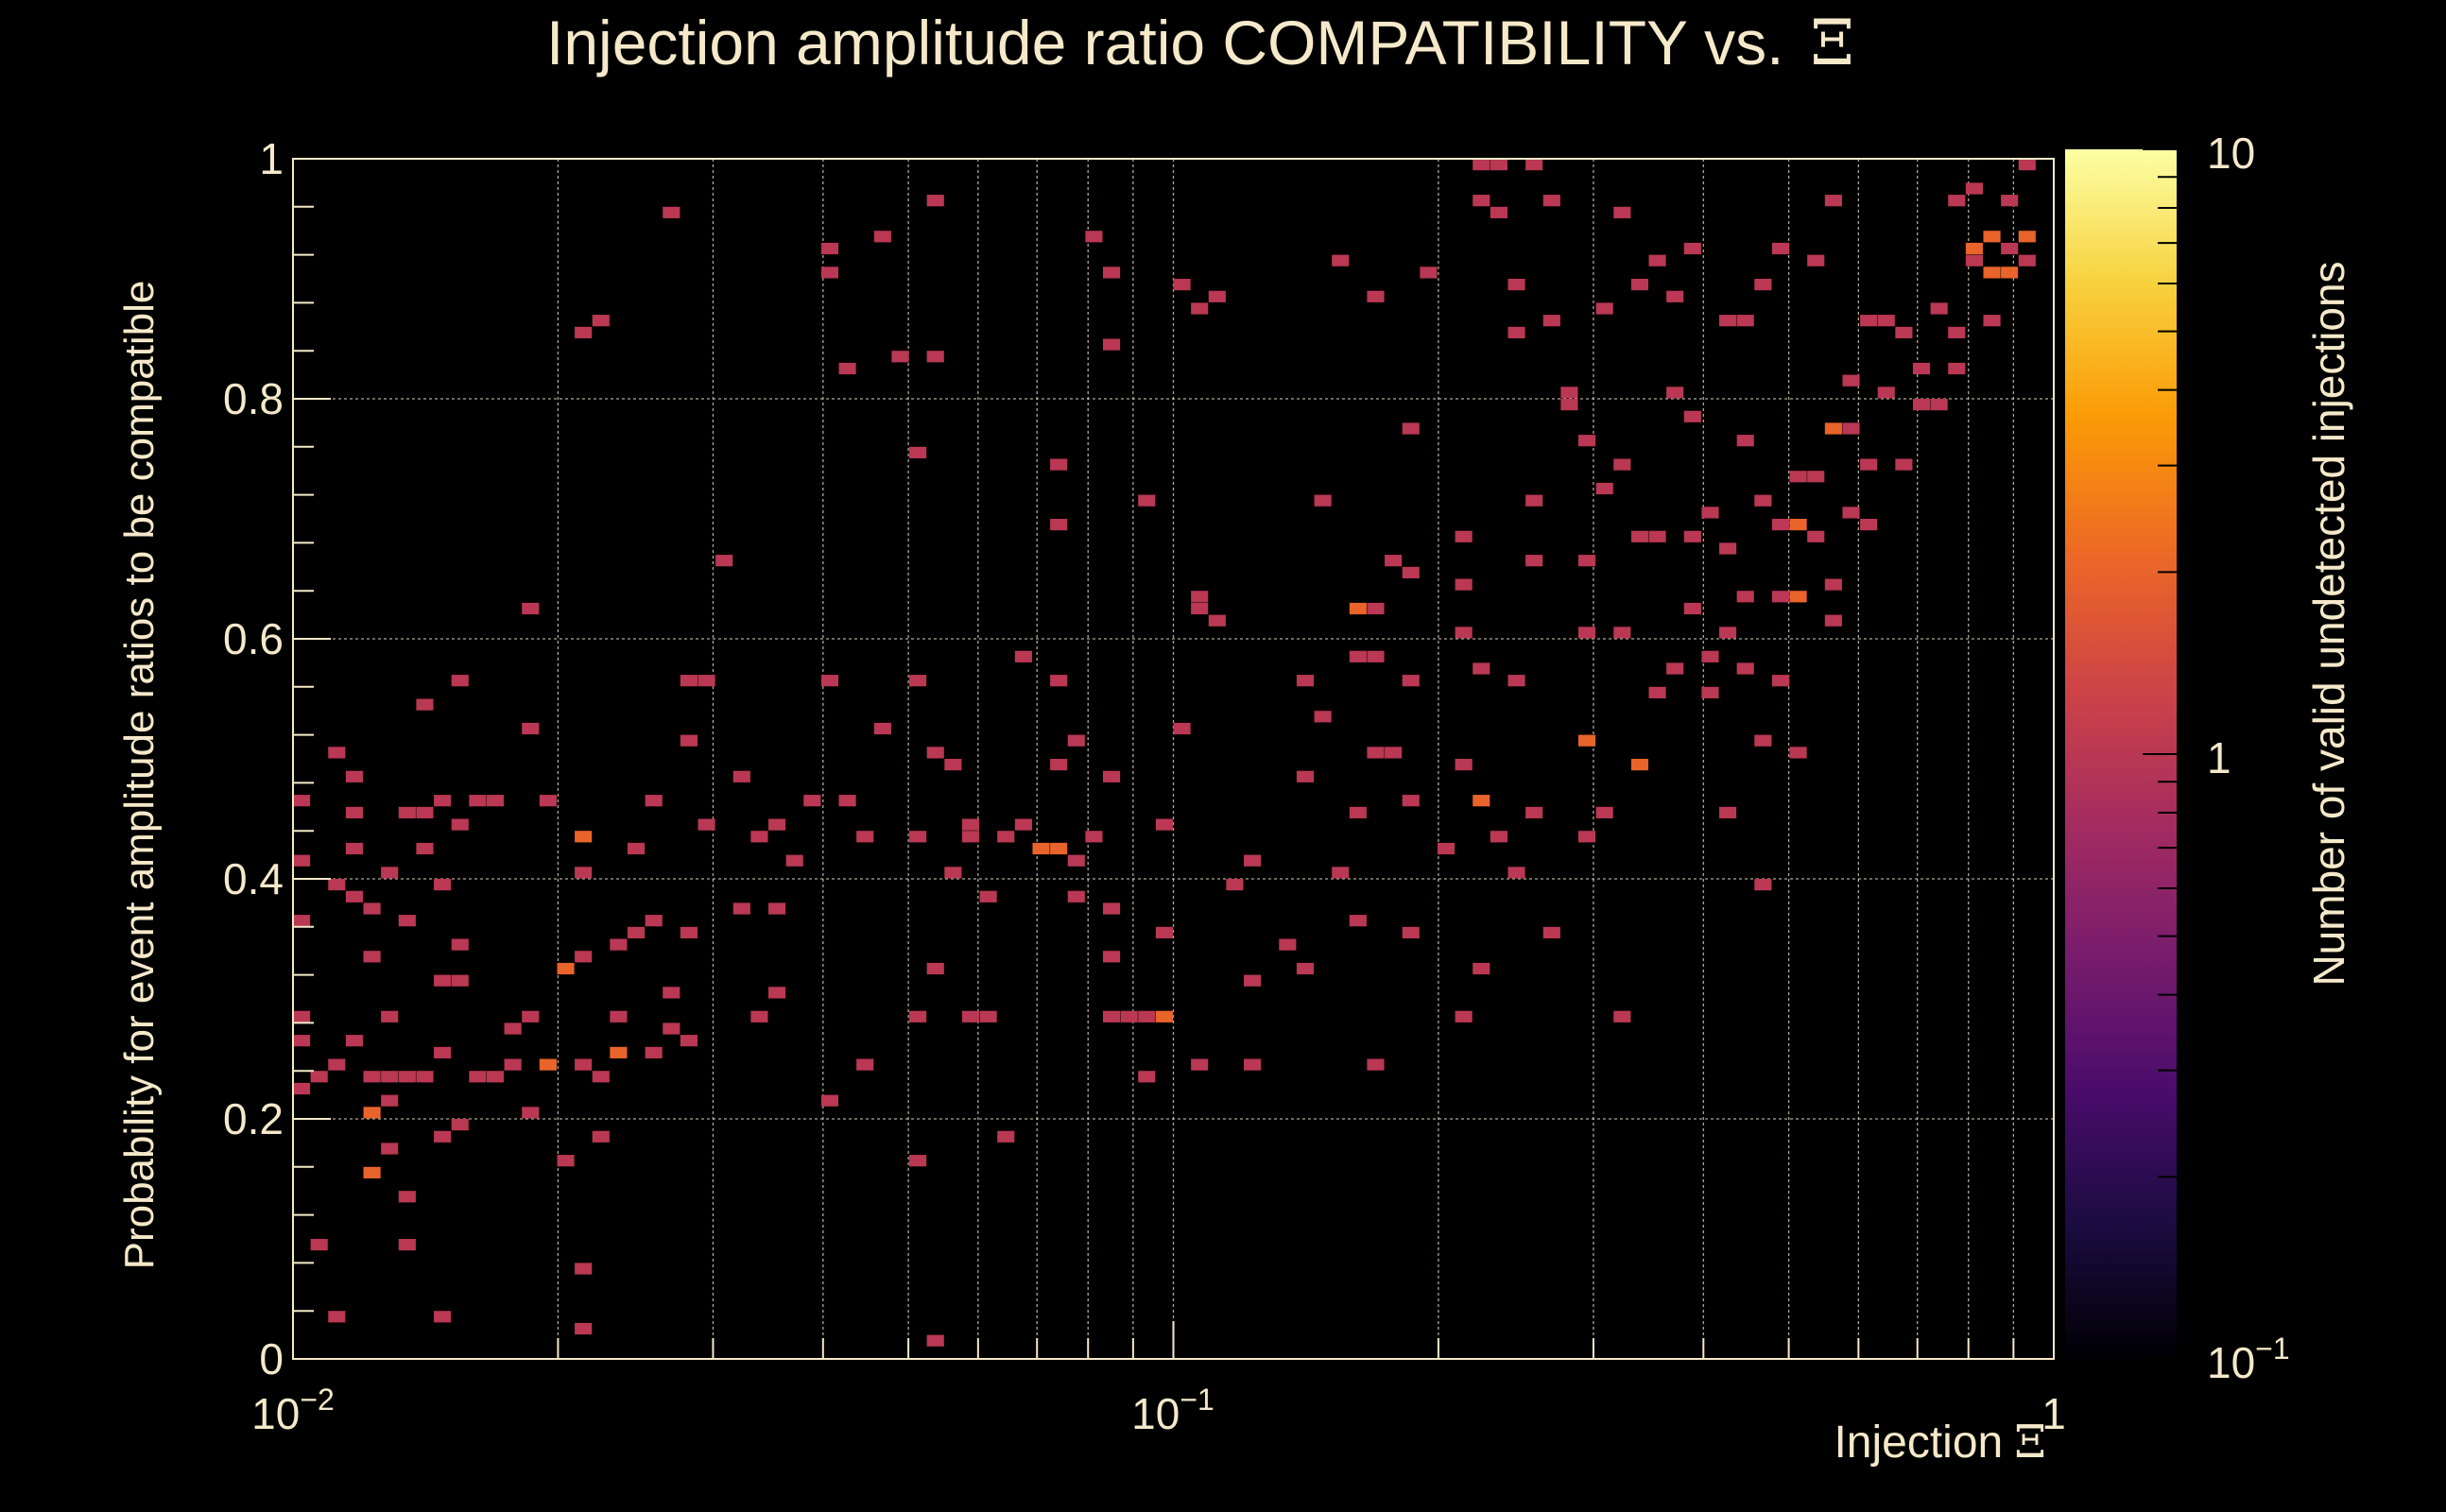  Describe the element at coordinates (293, 1410) in the screenshot. I see `x-tick-label-0.01: 10⁻²` at that location.